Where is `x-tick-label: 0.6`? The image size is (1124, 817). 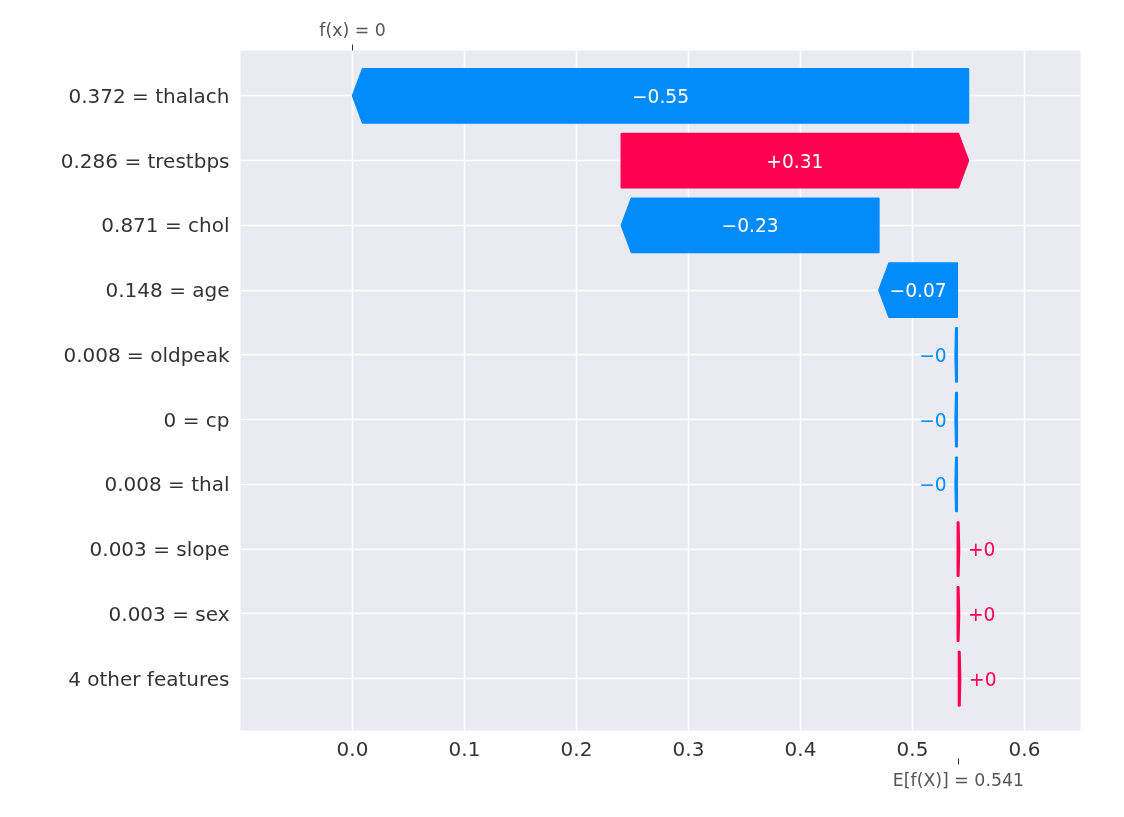
x-tick-label: 0.6 is located at coordinates (1024, 748).